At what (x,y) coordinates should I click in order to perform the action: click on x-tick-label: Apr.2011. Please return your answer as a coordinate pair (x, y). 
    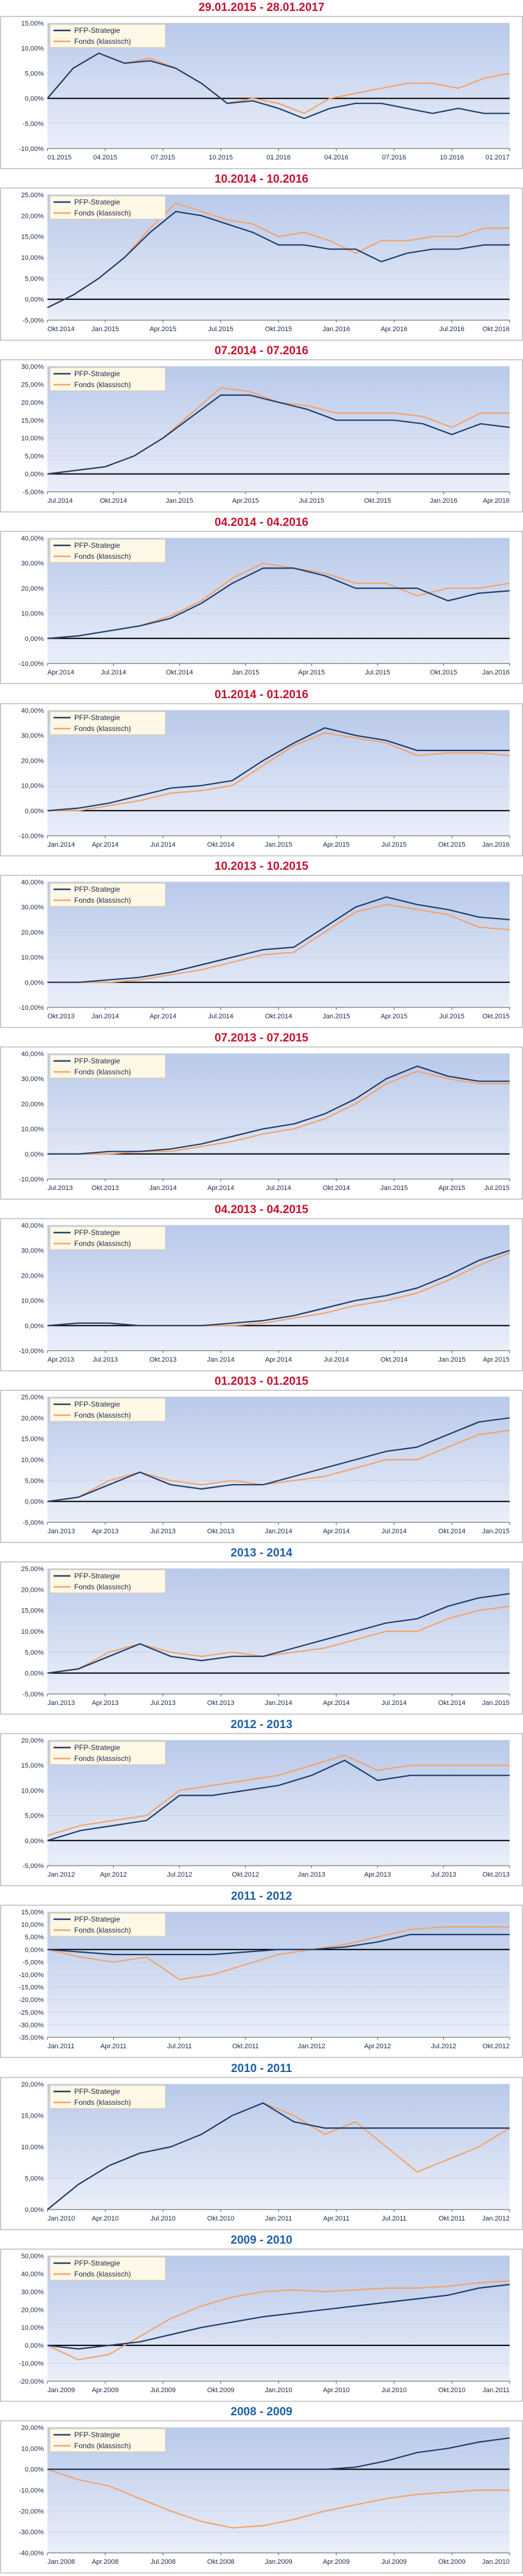
    Looking at the image, I should click on (113, 2046).